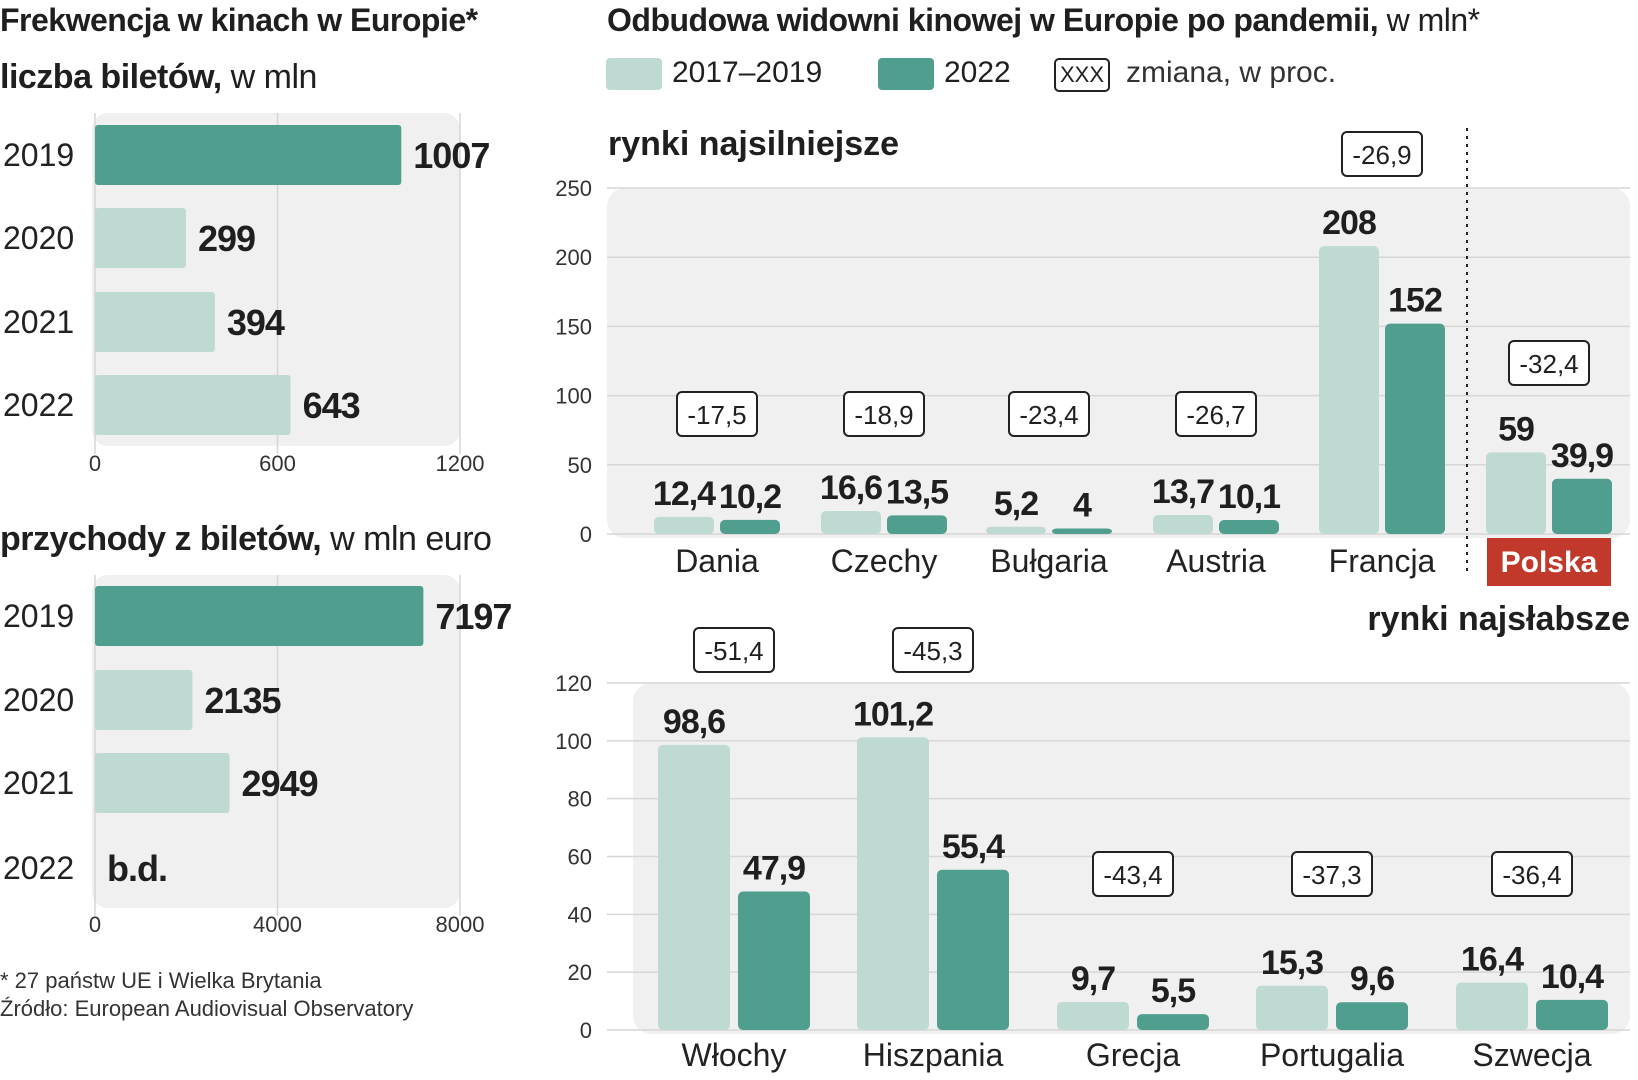  Describe the element at coordinates (276, 279) in the screenshot. I see `tickets-chart-panel` at that location.